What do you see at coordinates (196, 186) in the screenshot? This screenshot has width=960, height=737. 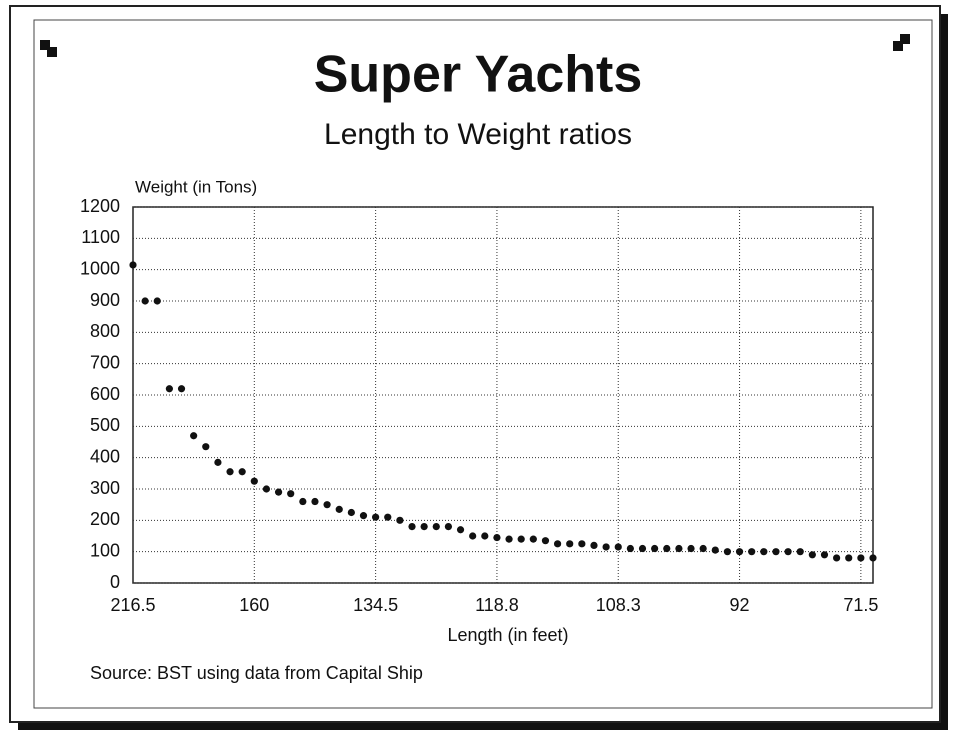 I see `y-axis-label: Weight (in Tons)` at bounding box center [196, 186].